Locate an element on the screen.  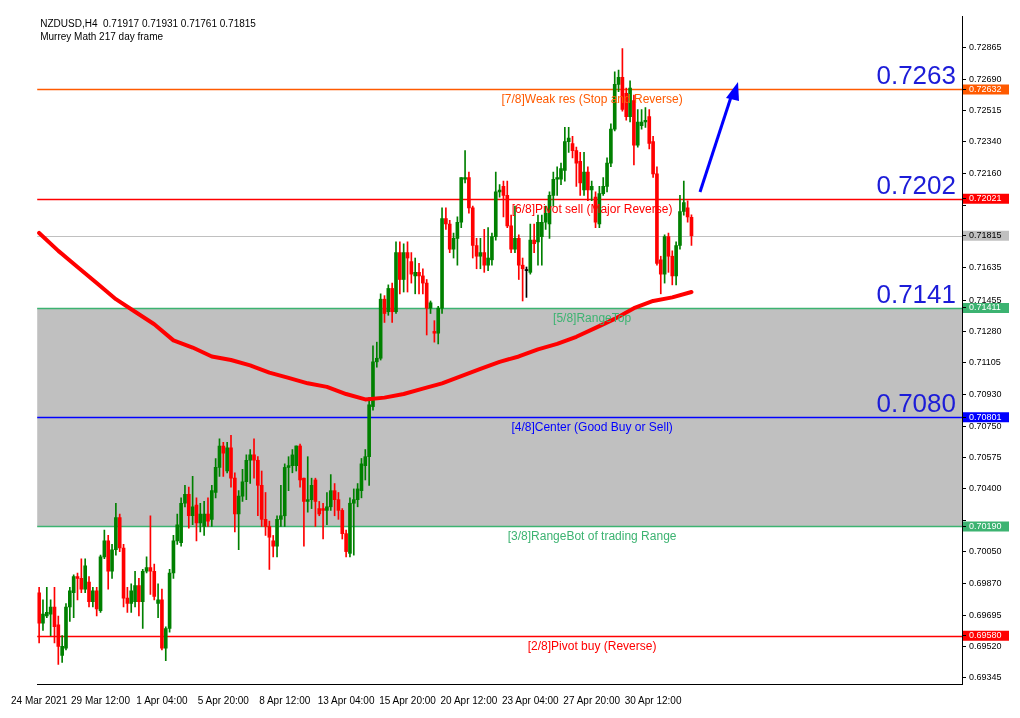
annotation: 0.7141 is located at coordinates (916, 293).